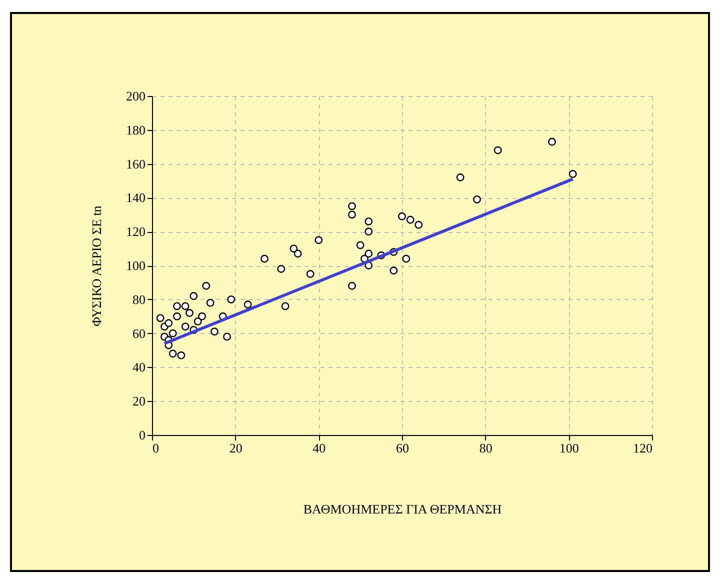 This screenshot has width=725, height=578. Describe the element at coordinates (235, 448) in the screenshot. I see `x-tick-label: 20` at that location.